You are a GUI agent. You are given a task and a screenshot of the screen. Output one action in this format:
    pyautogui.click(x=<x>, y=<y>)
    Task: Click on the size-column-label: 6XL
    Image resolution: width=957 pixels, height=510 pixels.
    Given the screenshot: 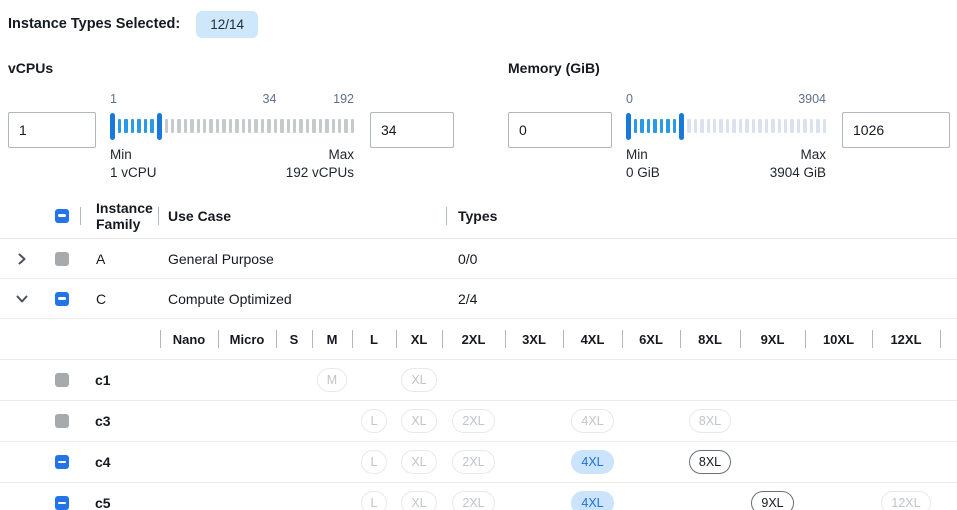 What is the action you would take?
    pyautogui.click(x=651, y=339)
    